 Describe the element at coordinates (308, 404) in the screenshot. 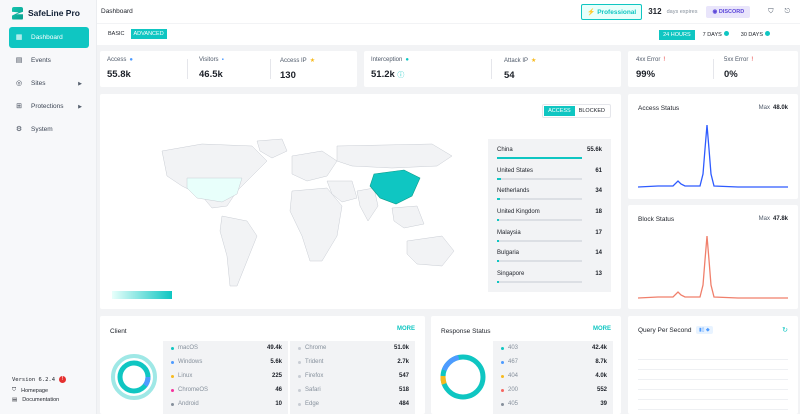

I see `client-browser-row: Edge` at that location.